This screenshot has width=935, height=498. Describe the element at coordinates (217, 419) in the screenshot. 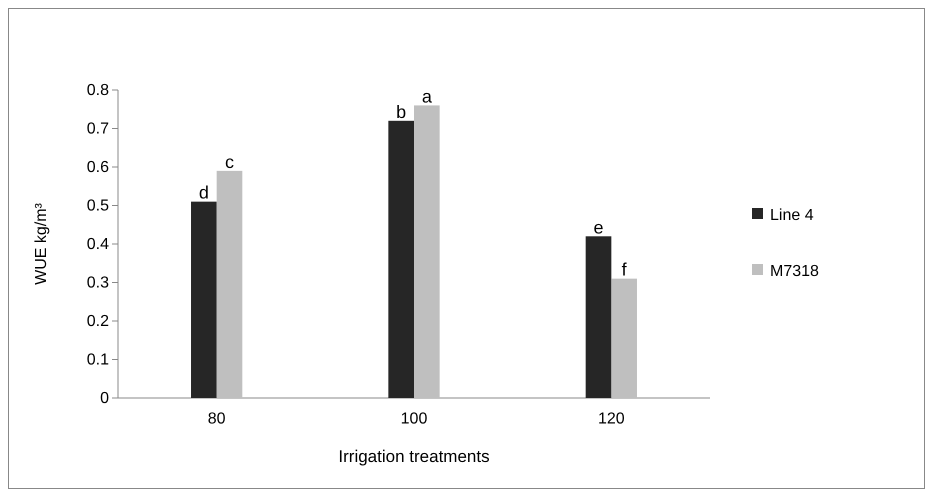

I see `x-tick-label: 80` at that location.